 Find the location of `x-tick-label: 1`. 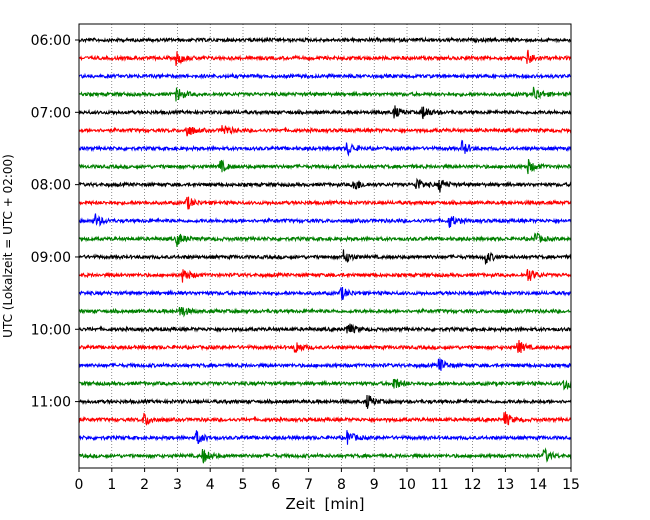

x-tick-label: 1 is located at coordinates (111, 485).